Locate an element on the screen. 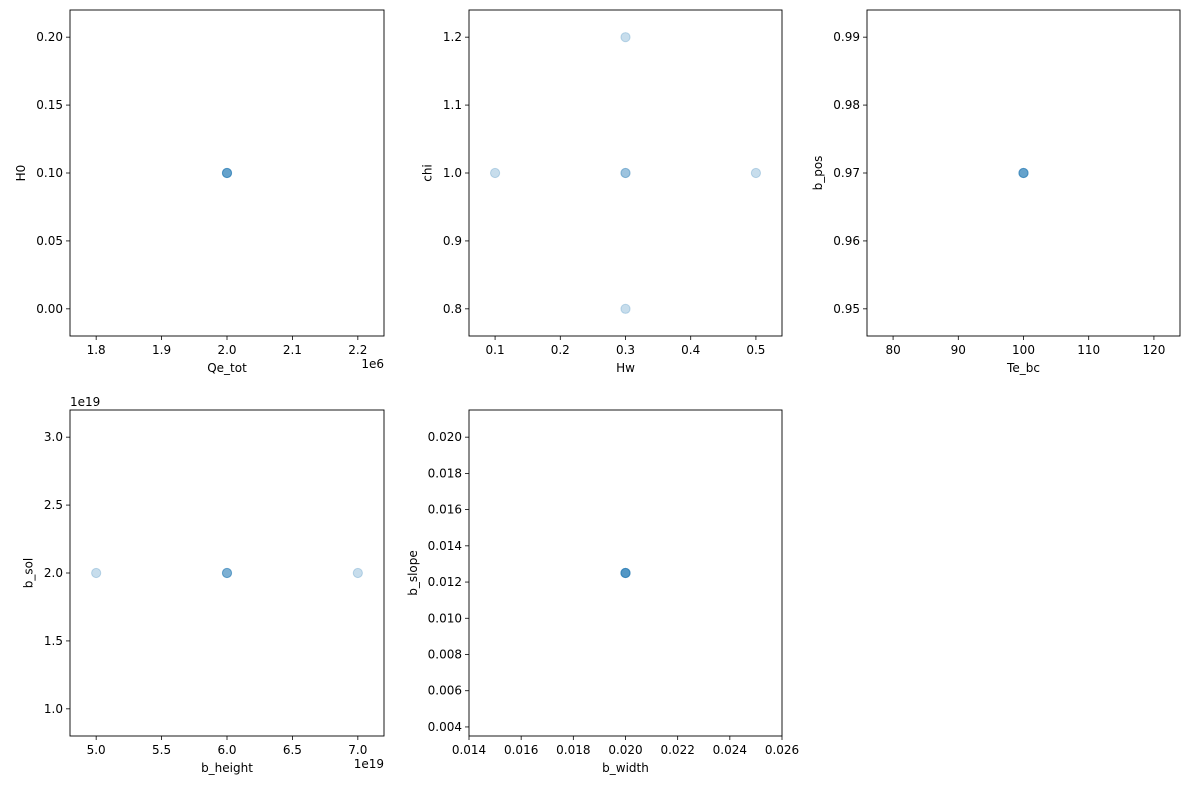 Image resolution: width=1189 pixels, height=790 pixels. x-tick-label: 2.1 is located at coordinates (292, 350).